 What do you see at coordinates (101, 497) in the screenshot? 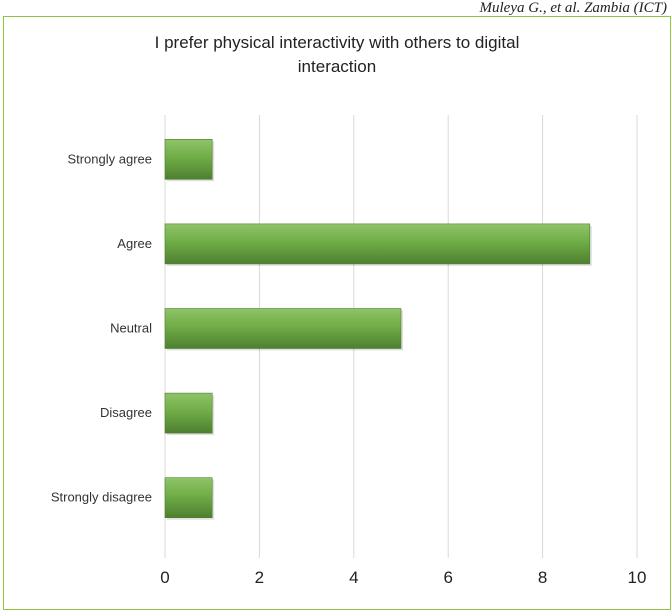
I see `category-label: Strongly disagree` at bounding box center [101, 497].